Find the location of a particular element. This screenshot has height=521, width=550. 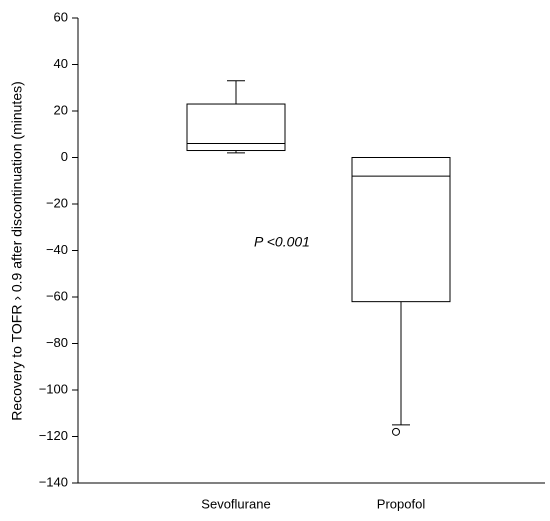

y-tick-label: −60 is located at coordinates (57, 295).